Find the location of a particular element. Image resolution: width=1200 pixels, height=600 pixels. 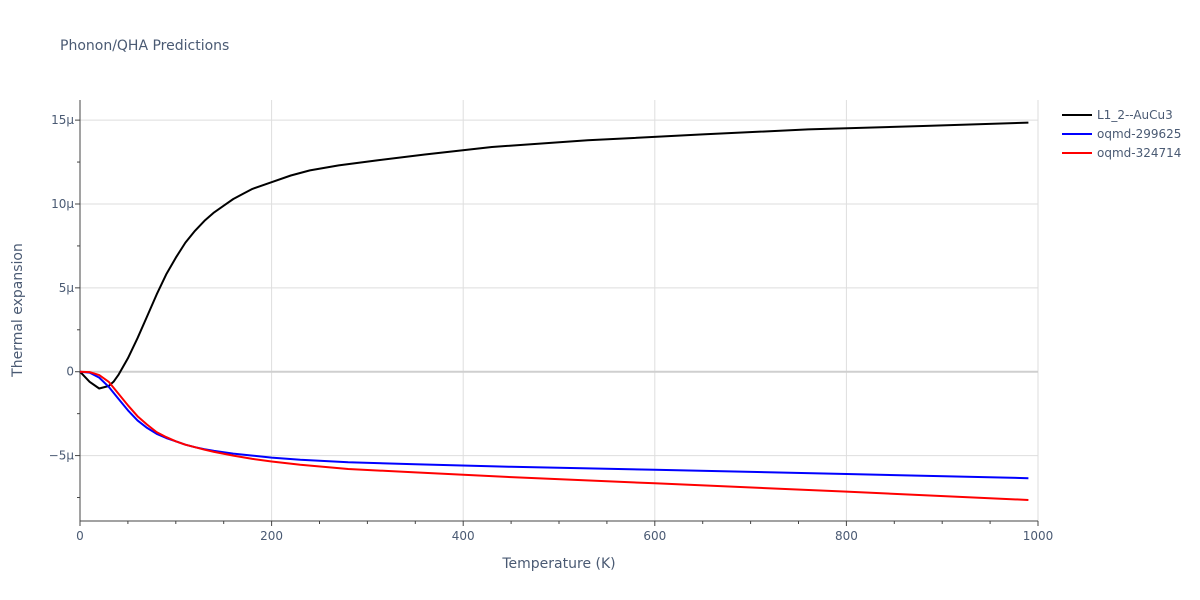

legend: L1_2--AuCu3 oqmd-299625 oqmd-324714 is located at coordinates (1121, 134).